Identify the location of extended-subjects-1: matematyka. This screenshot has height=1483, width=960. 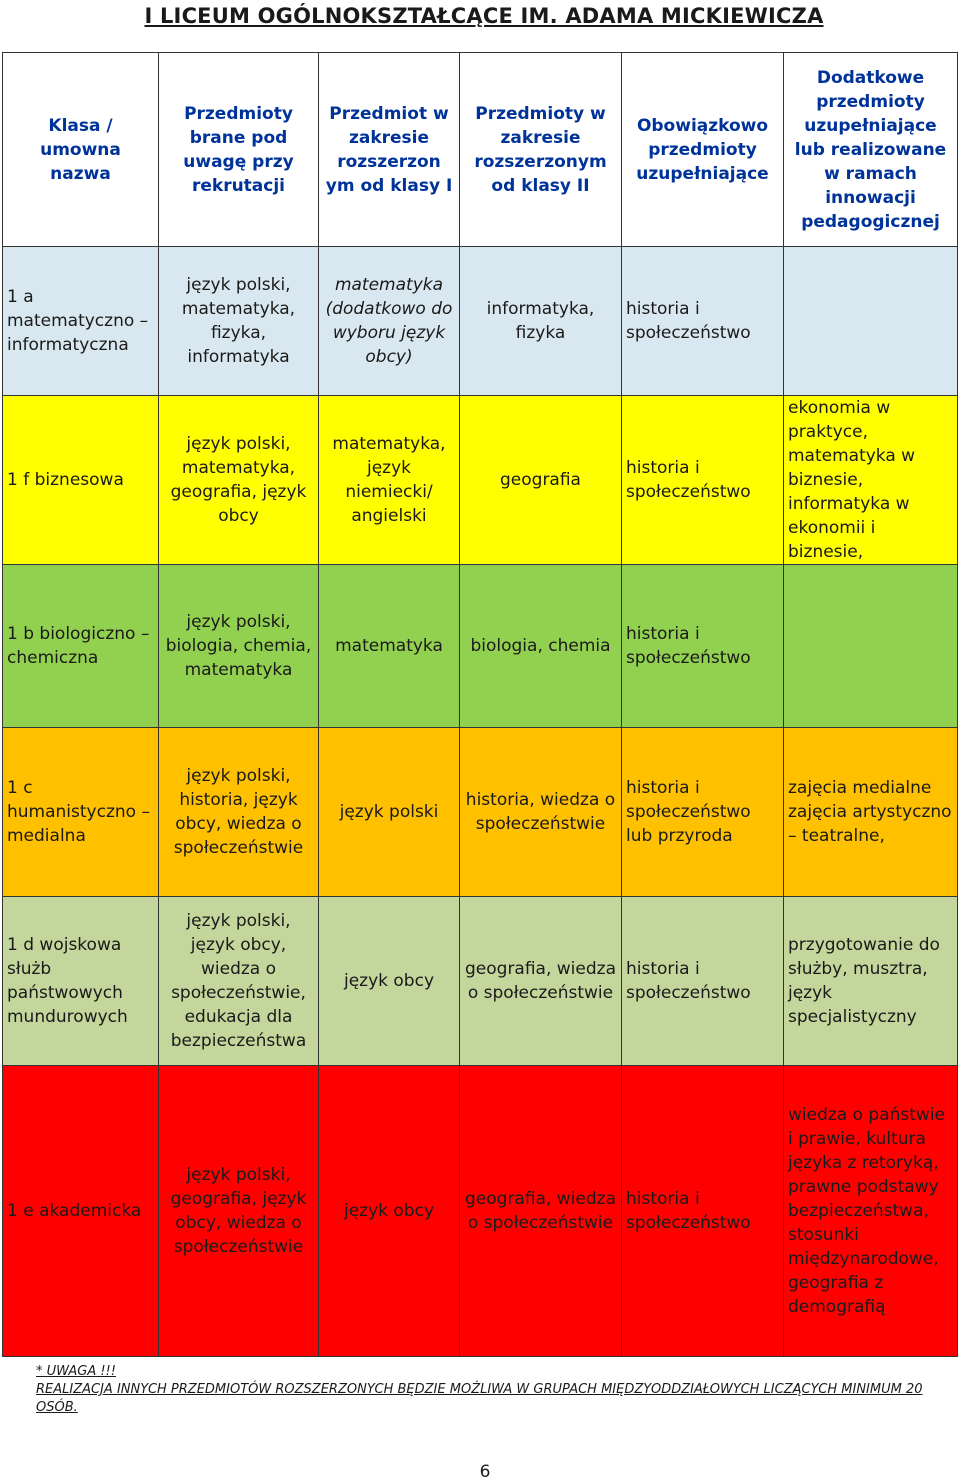
(389, 646).